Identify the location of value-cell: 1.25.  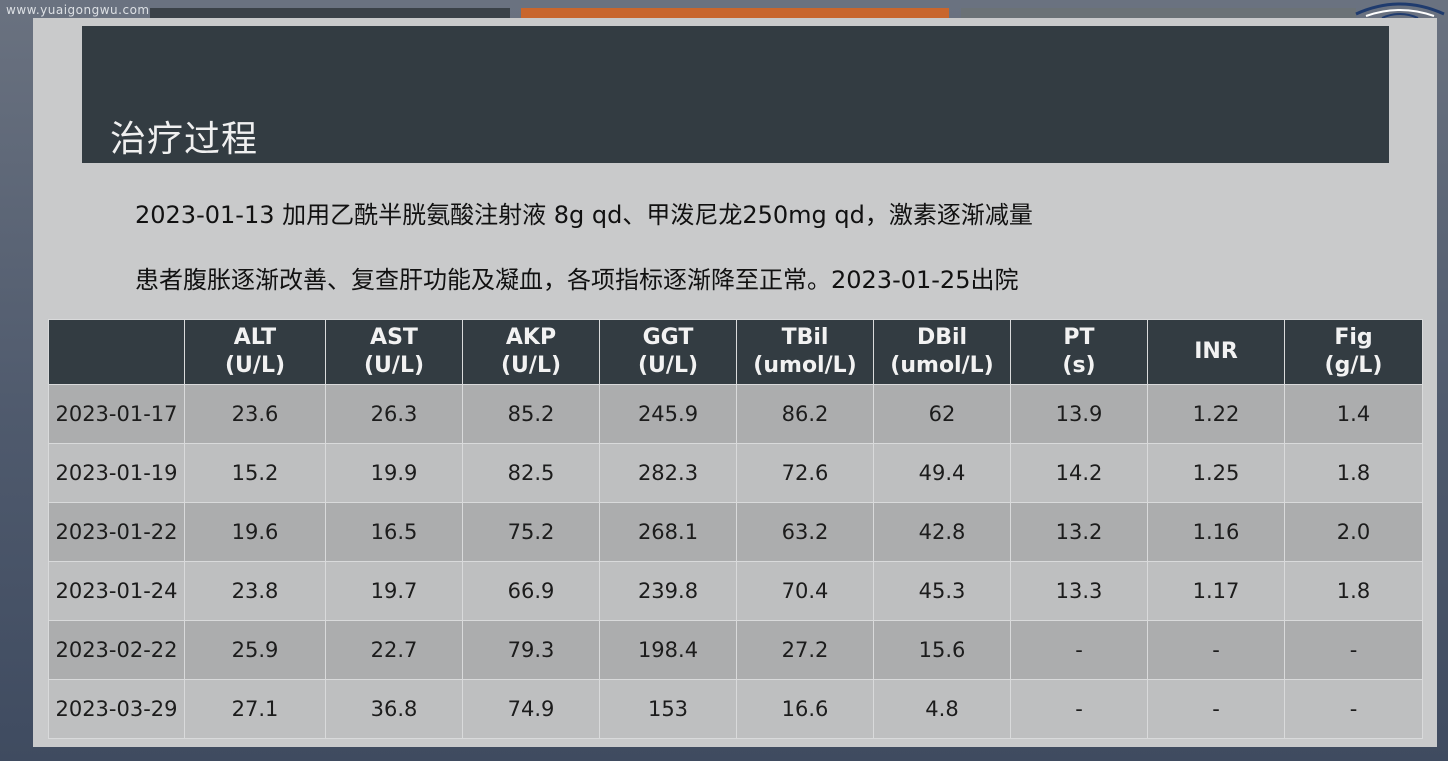
(1216, 473).